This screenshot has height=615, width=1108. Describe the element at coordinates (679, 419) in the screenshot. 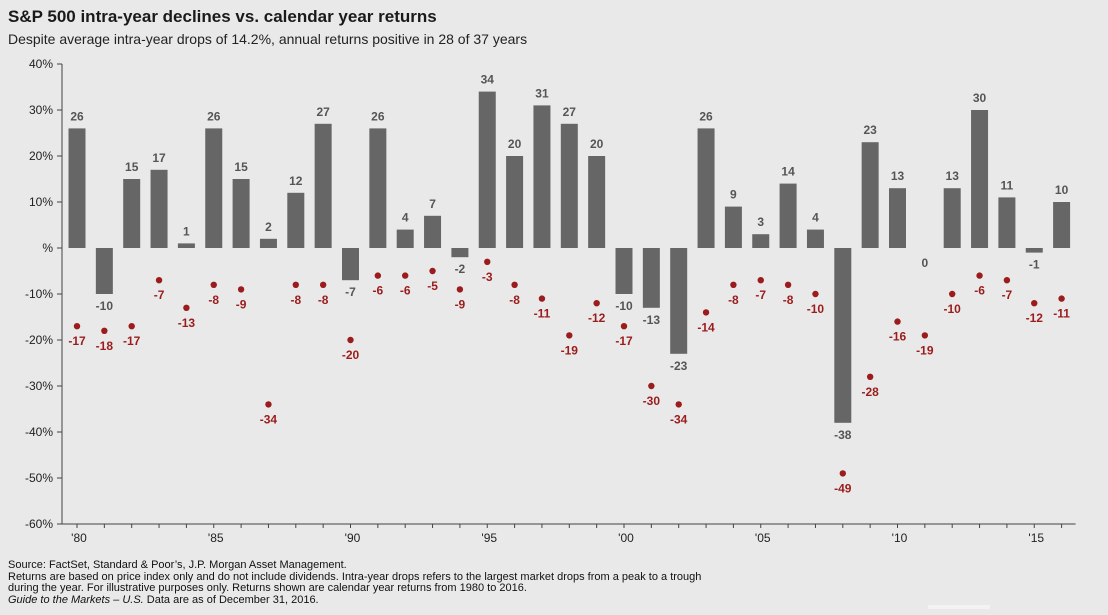

I see `decline-label: -34` at that location.